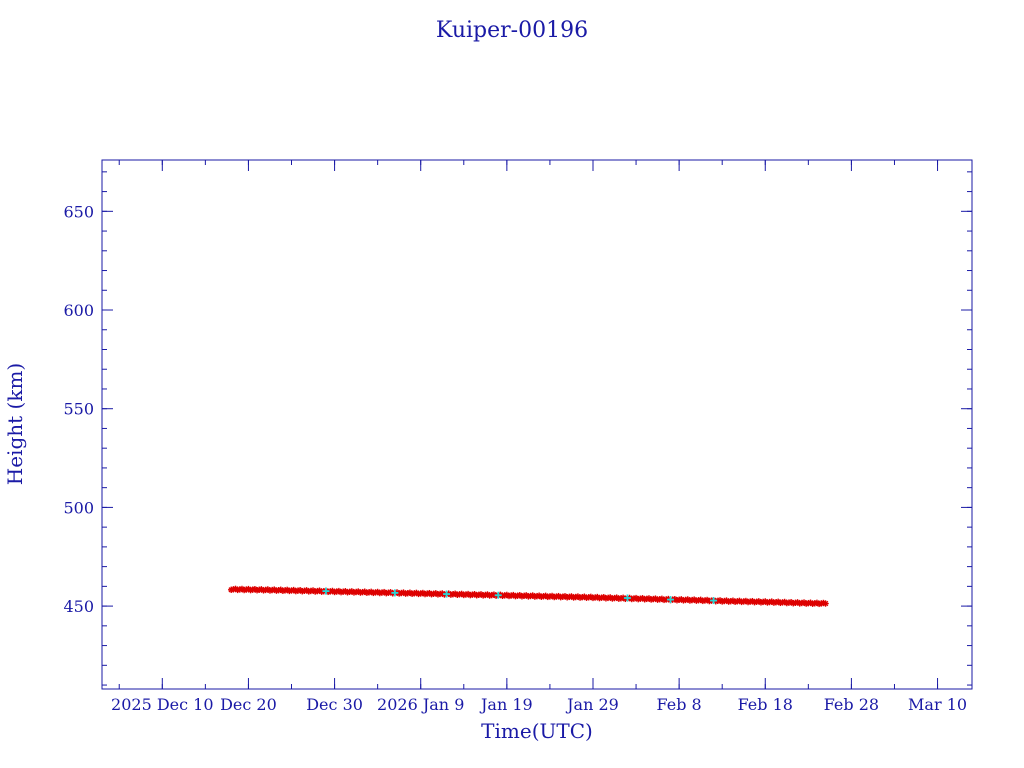 The image size is (1024, 768). I want to click on x-tick-label: 2026 Jan 9, so click(420, 704).